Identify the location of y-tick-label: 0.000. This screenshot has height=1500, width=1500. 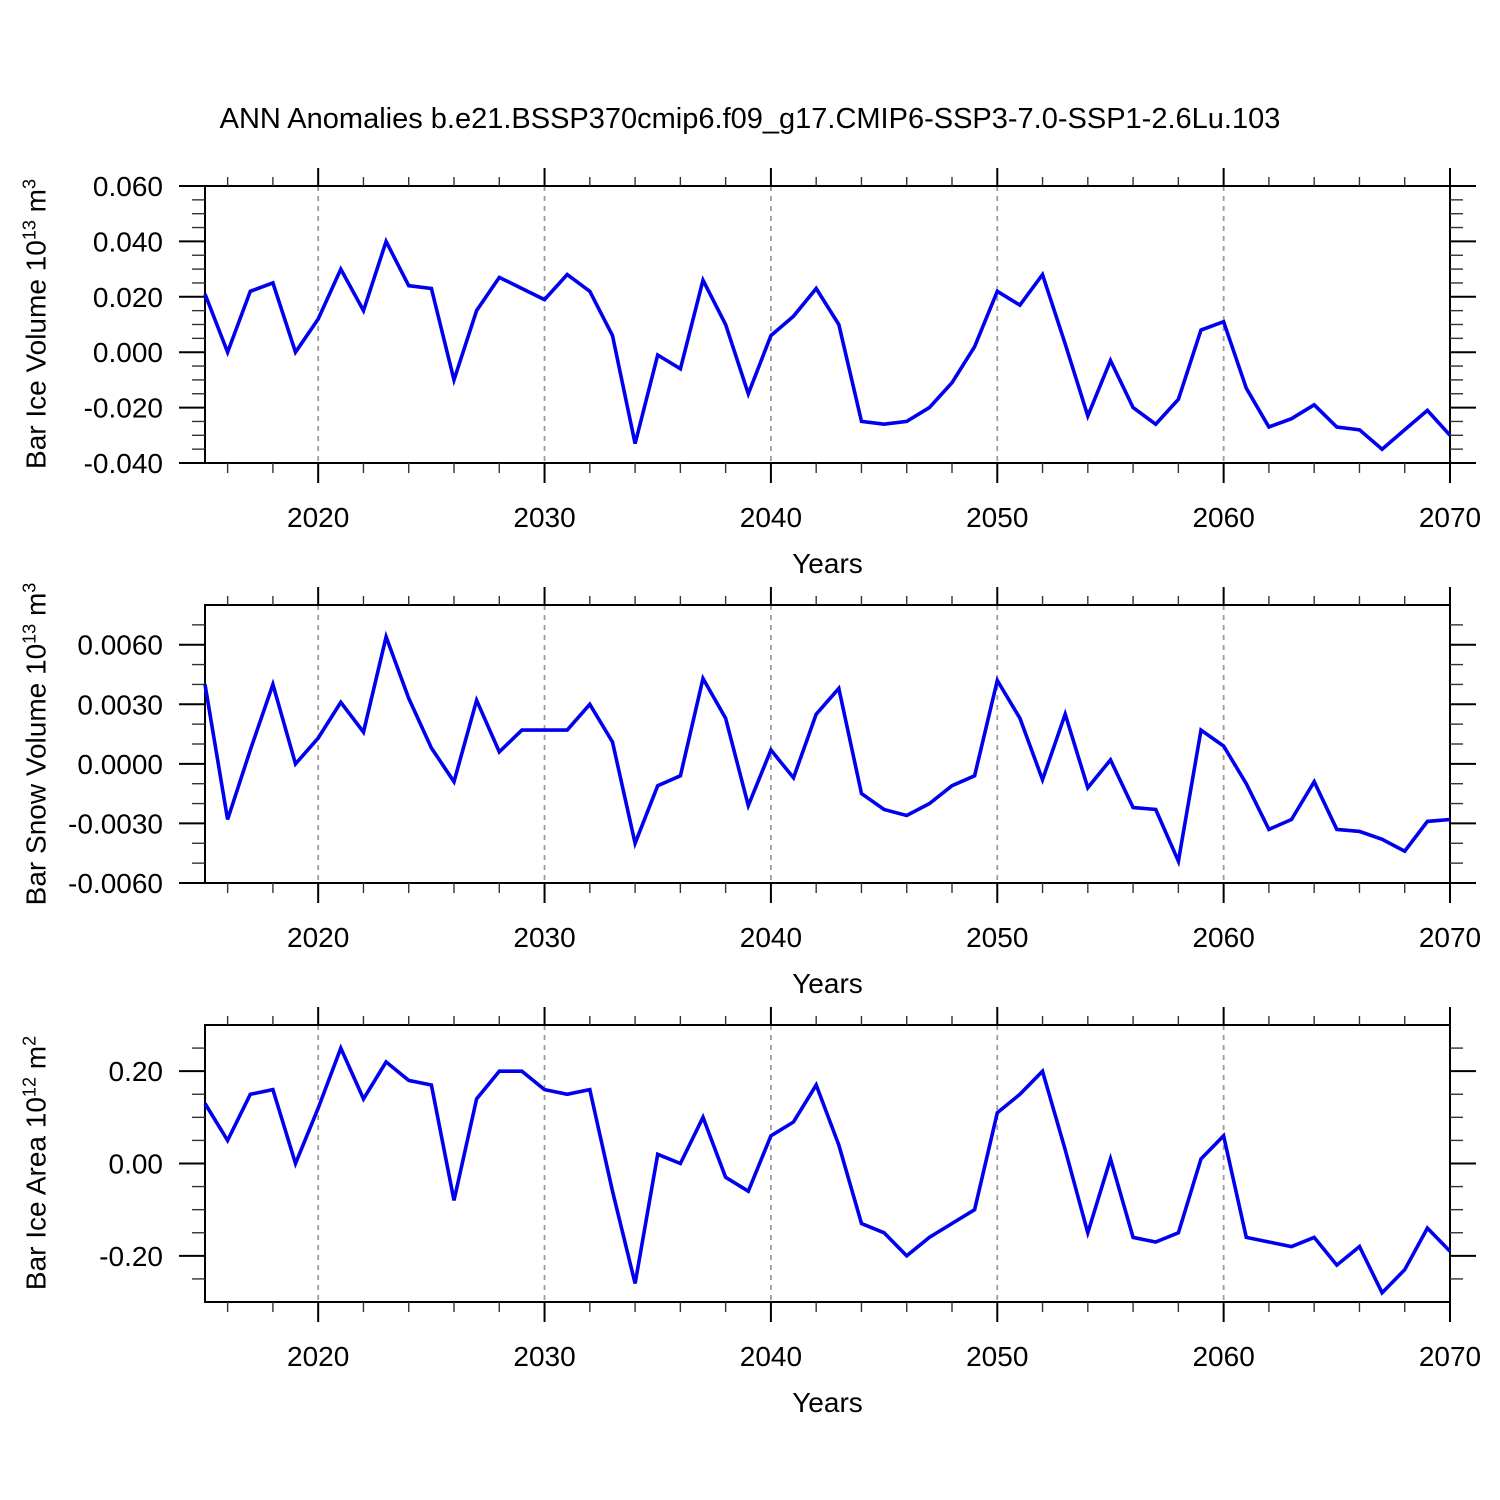
(128, 352).